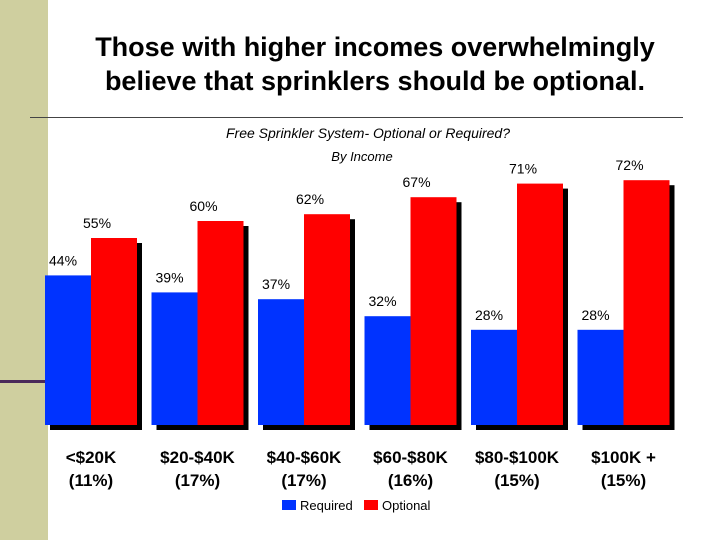 This screenshot has height=540, width=720. What do you see at coordinates (371, 505) in the screenshot?
I see `legend-swatch-optional` at bounding box center [371, 505].